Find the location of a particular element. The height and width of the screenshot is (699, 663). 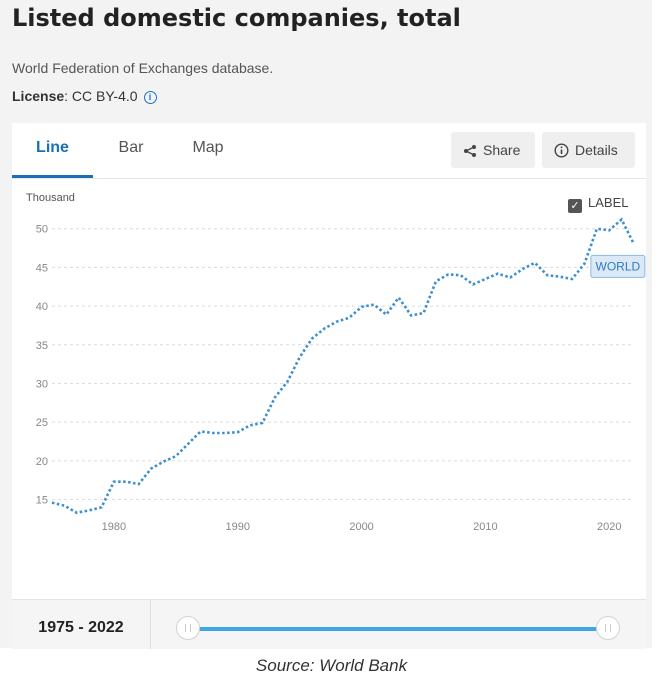

y-tick-label: 45 is located at coordinates (42, 268).